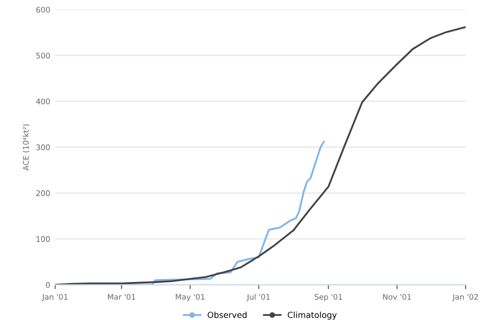 The image size is (480, 320). I want to click on legend-label: Observed, so click(227, 315).